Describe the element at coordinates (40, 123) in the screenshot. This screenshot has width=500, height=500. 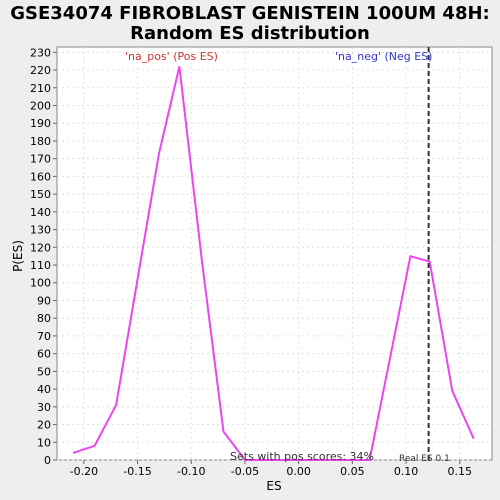
I see `y-tick-label: 190` at that location.